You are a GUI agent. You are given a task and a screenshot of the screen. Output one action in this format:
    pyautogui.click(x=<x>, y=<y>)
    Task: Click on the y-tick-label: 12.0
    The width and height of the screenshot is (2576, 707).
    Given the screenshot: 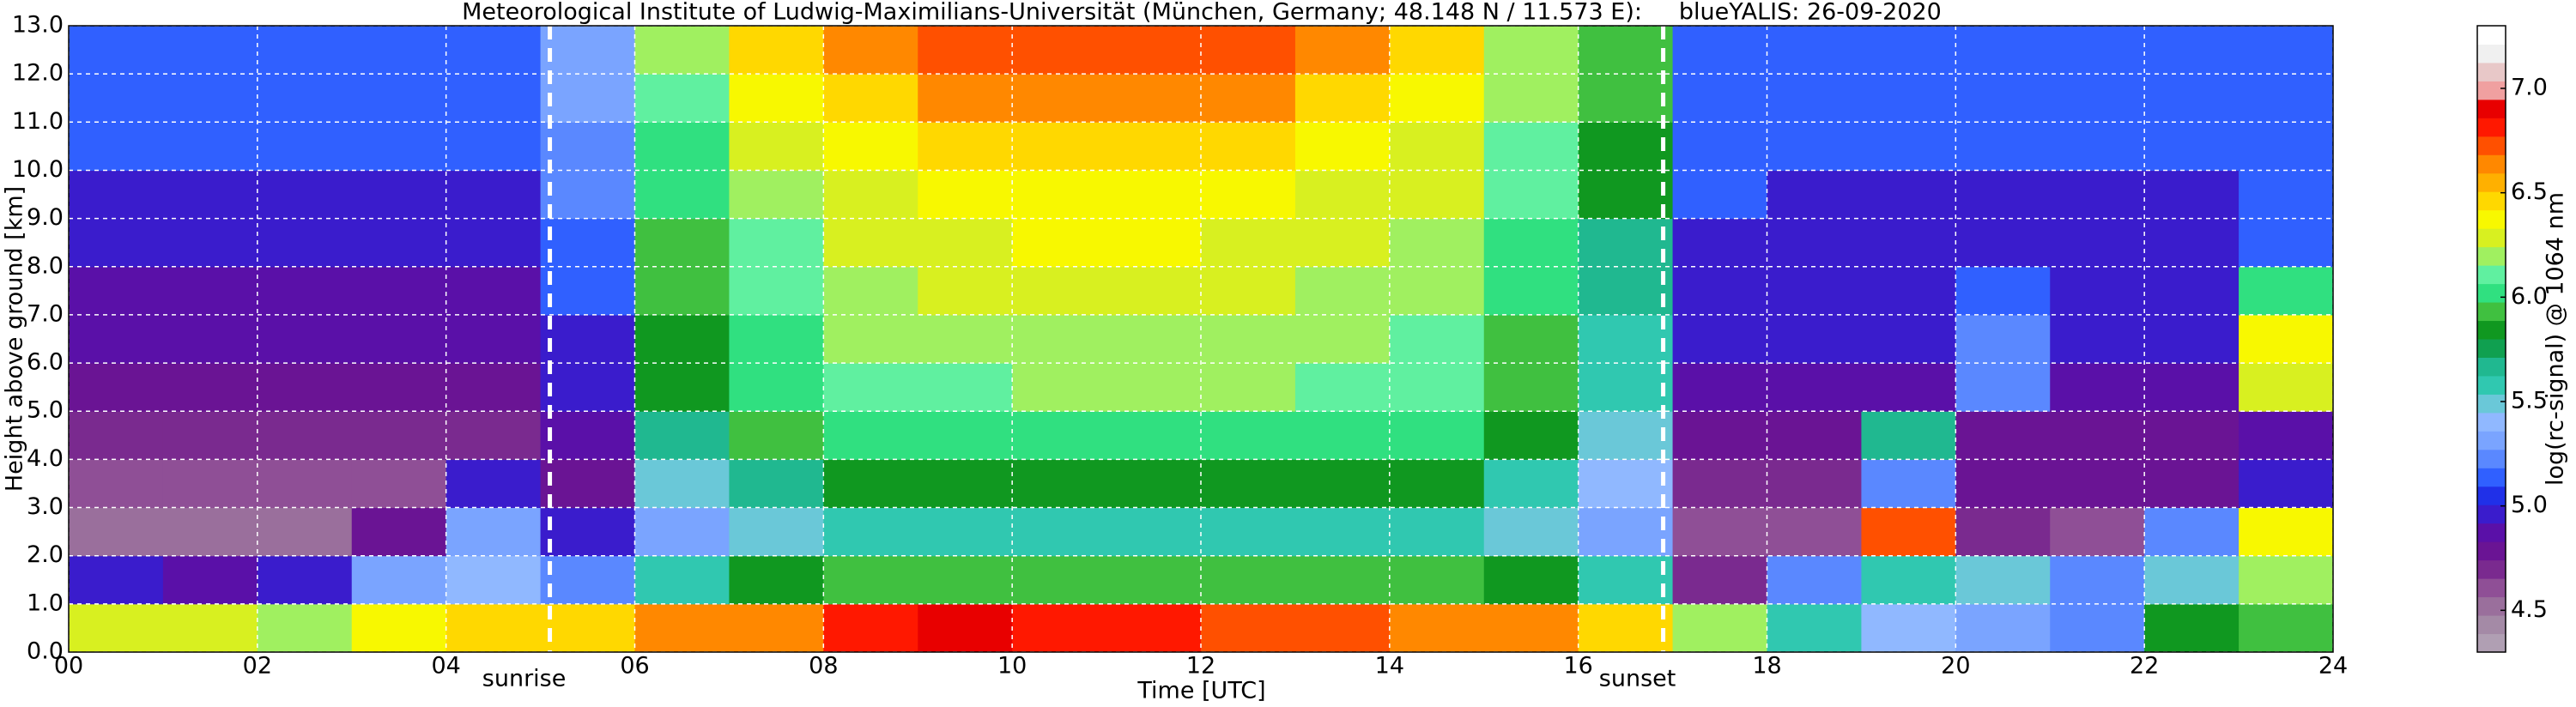 What is the action you would take?
    pyautogui.click(x=38, y=74)
    